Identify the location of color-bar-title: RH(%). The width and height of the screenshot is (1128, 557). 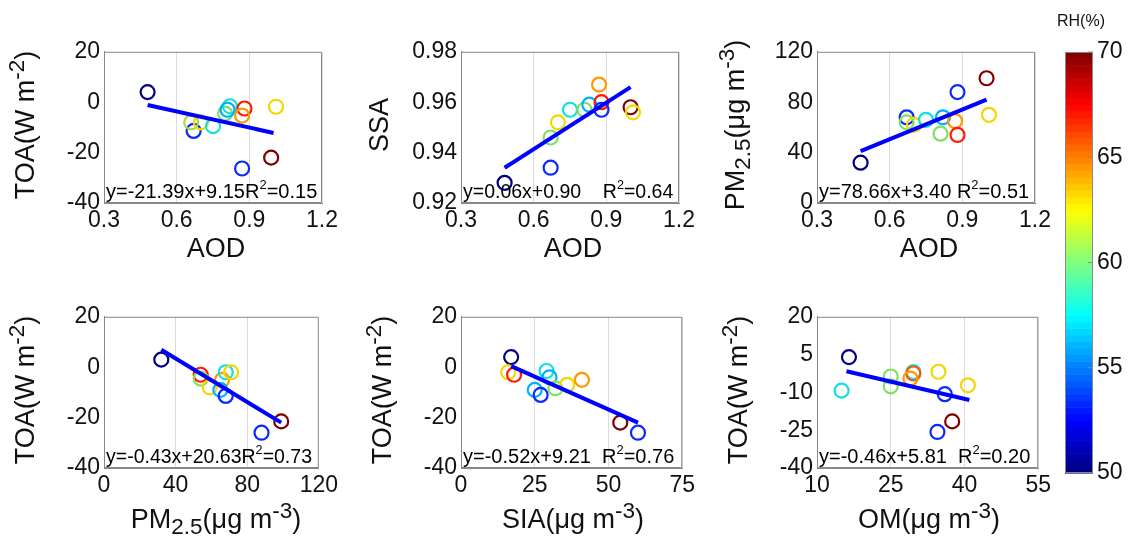
(1081, 21).